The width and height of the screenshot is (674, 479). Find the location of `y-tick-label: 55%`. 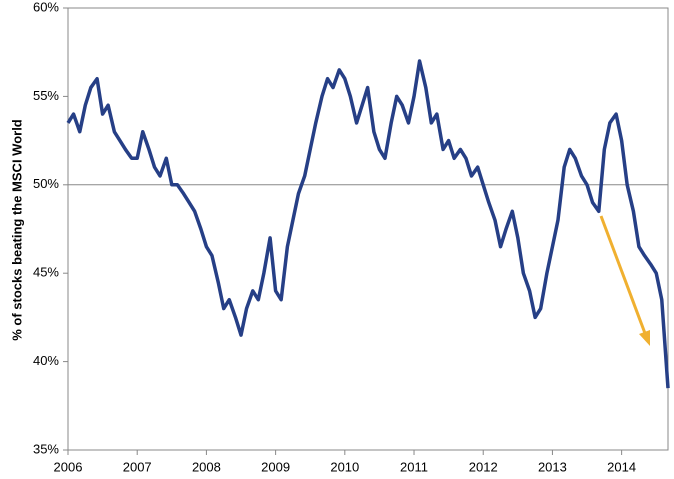

y-tick-label: 55% is located at coordinates (46, 95).